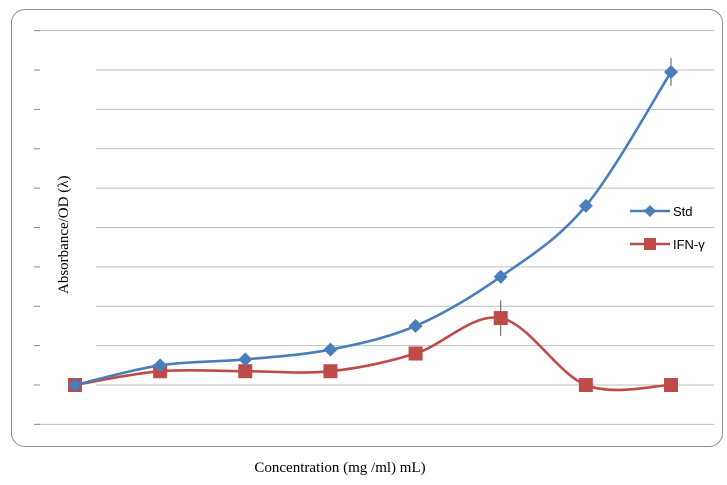 The width and height of the screenshot is (727, 485). What do you see at coordinates (689, 244) in the screenshot?
I see `legend-label: IFN-γ` at bounding box center [689, 244].